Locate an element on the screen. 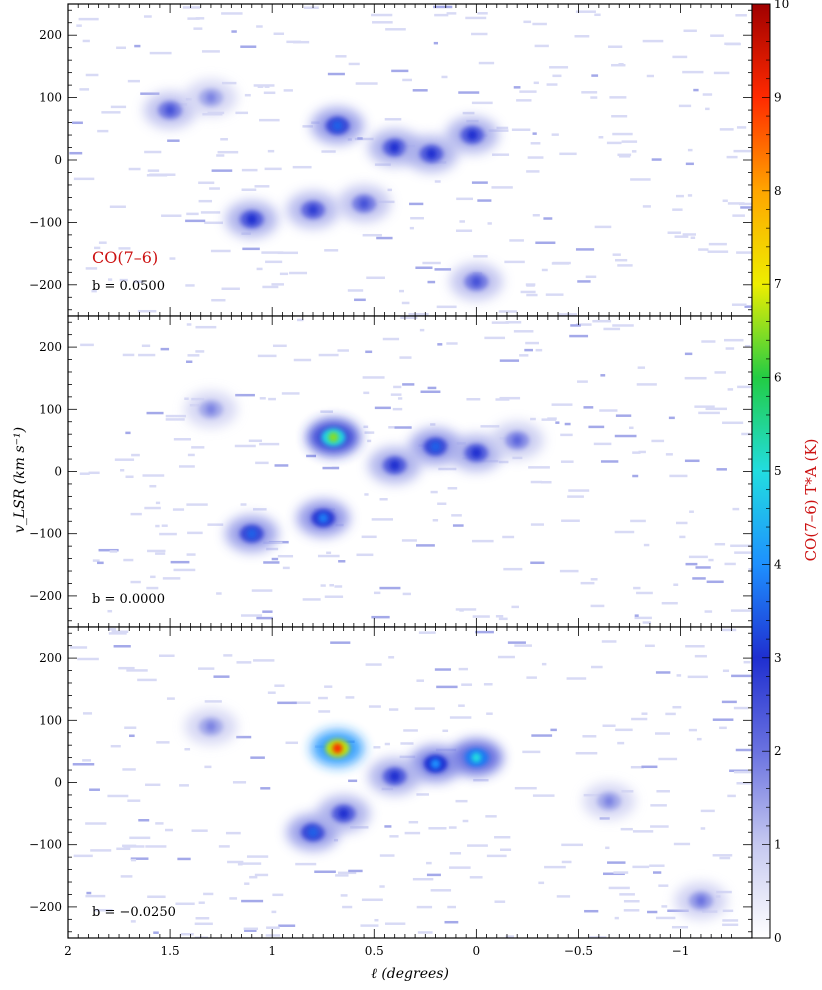 This screenshot has width=822, height=990. line-label: CO(7–6) is located at coordinates (125, 257).